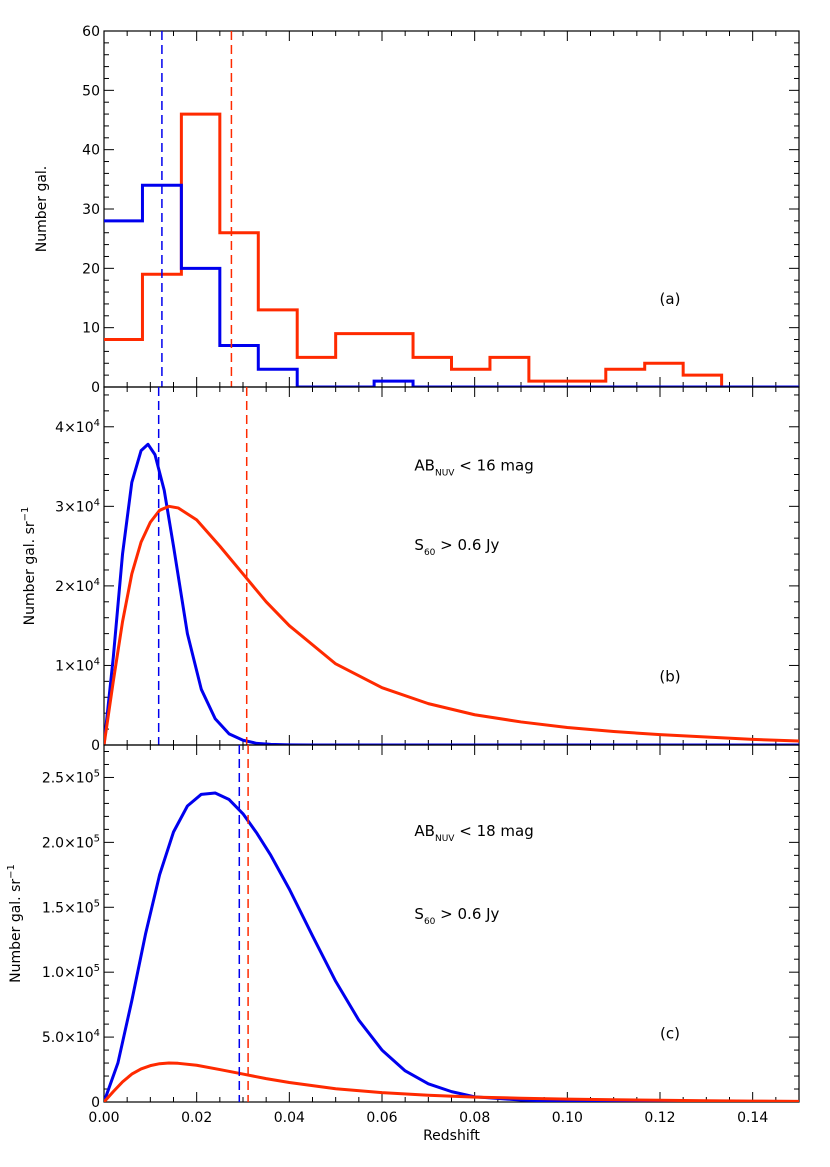  I want to click on y-tick-label: 1.5×10⁵, so click(71, 907).